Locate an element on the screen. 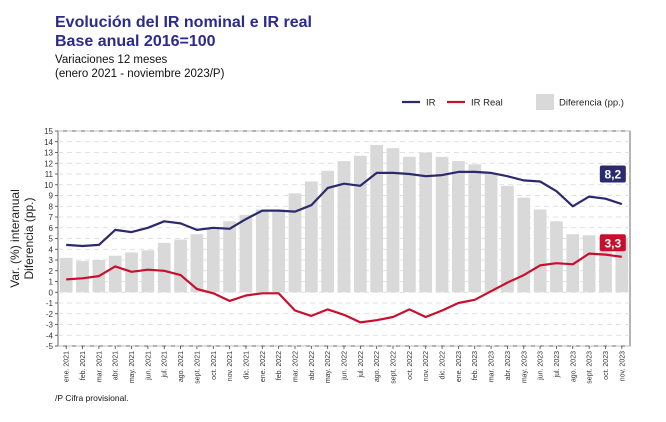 The width and height of the screenshot is (666, 422). legend-diff-swatch is located at coordinates (545, 102).